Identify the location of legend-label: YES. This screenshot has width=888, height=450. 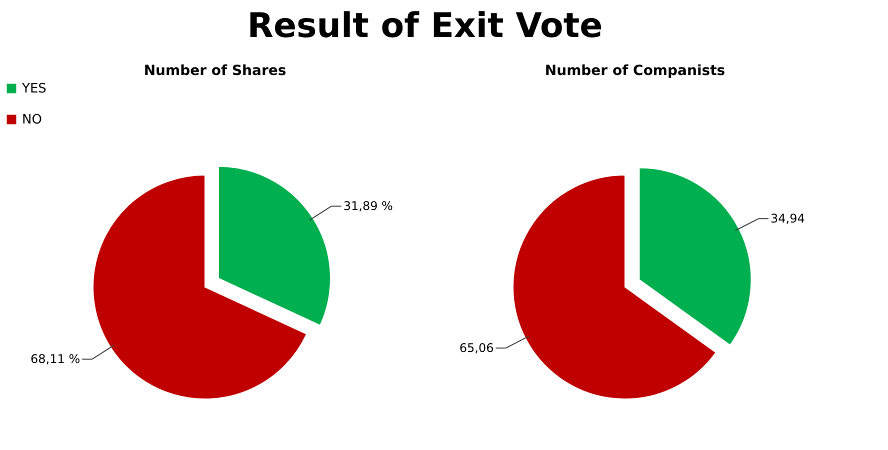
(33, 89).